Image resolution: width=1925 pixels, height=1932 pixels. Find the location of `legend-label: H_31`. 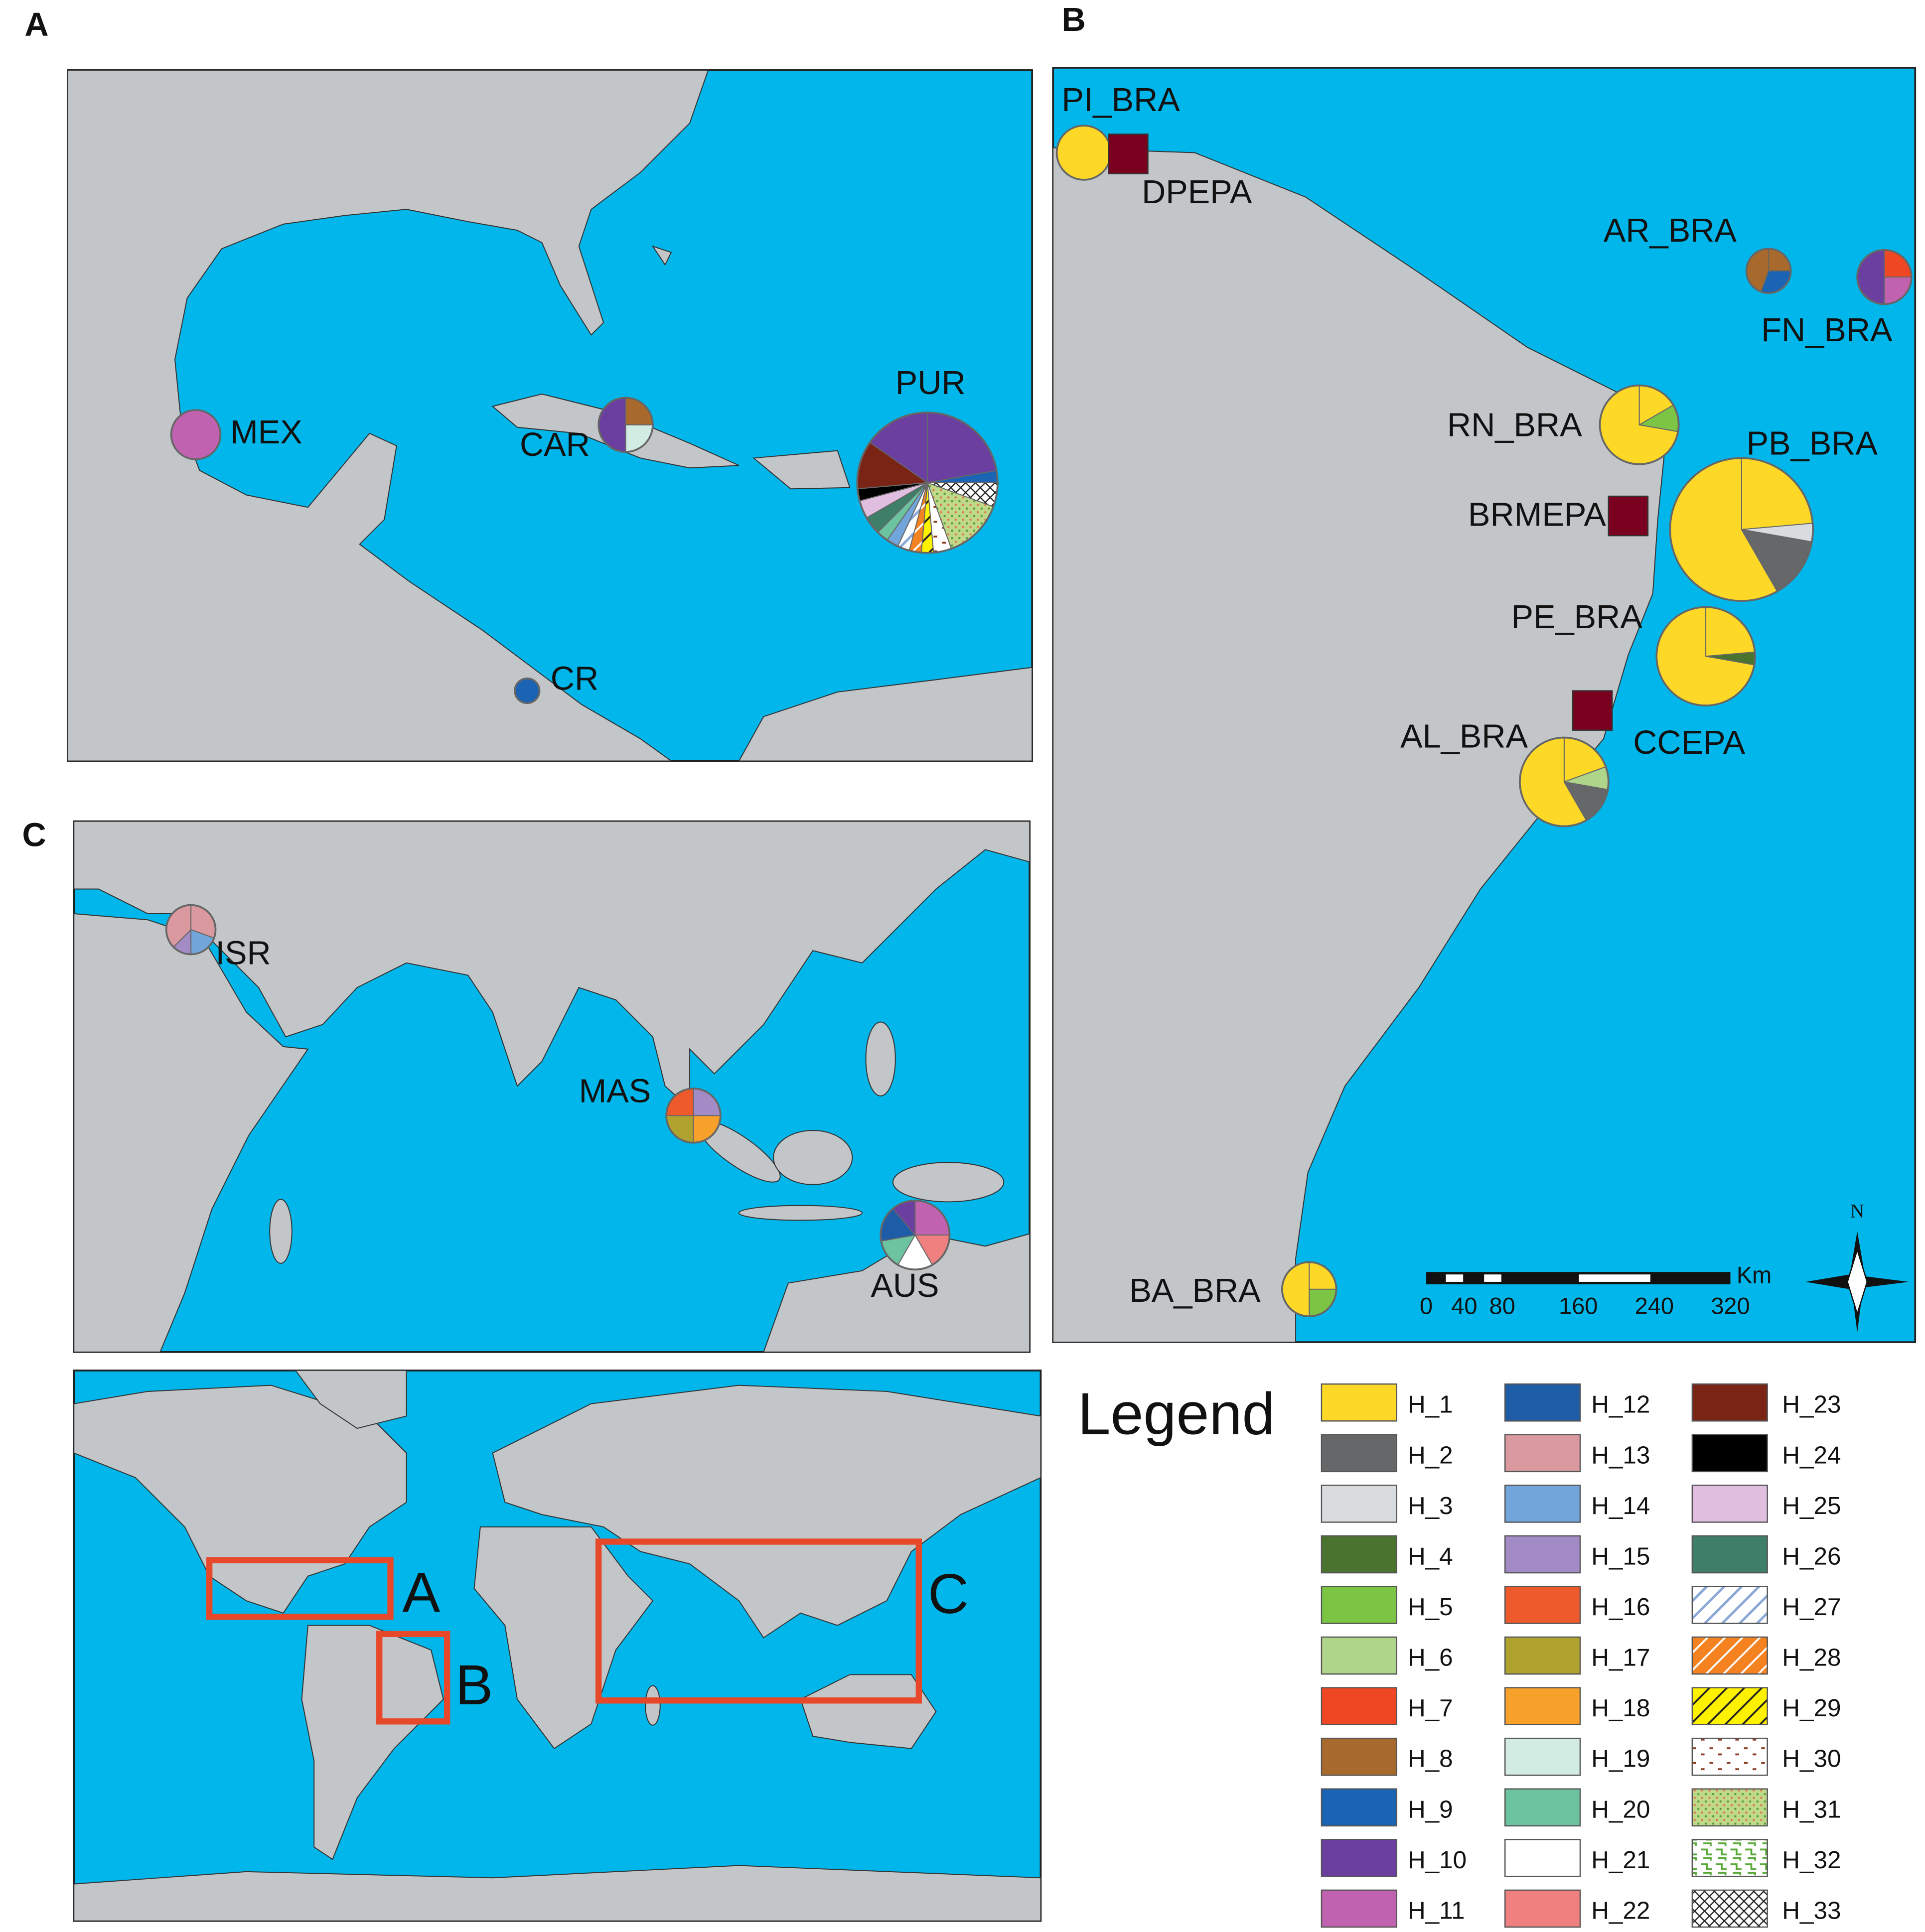

legend-label: H_31 is located at coordinates (1812, 1809).